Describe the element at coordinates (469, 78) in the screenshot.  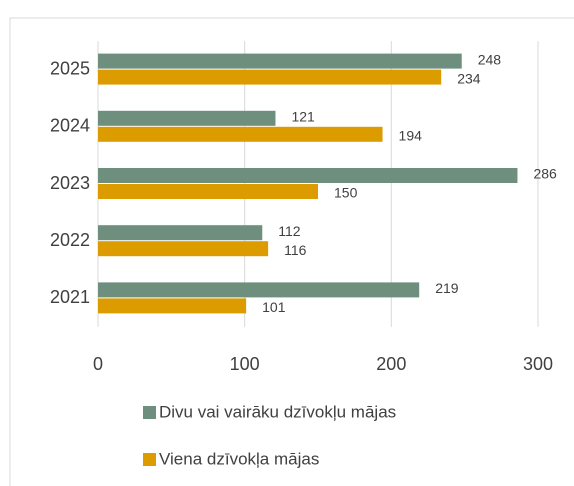
I see `value-label: 234` at that location.